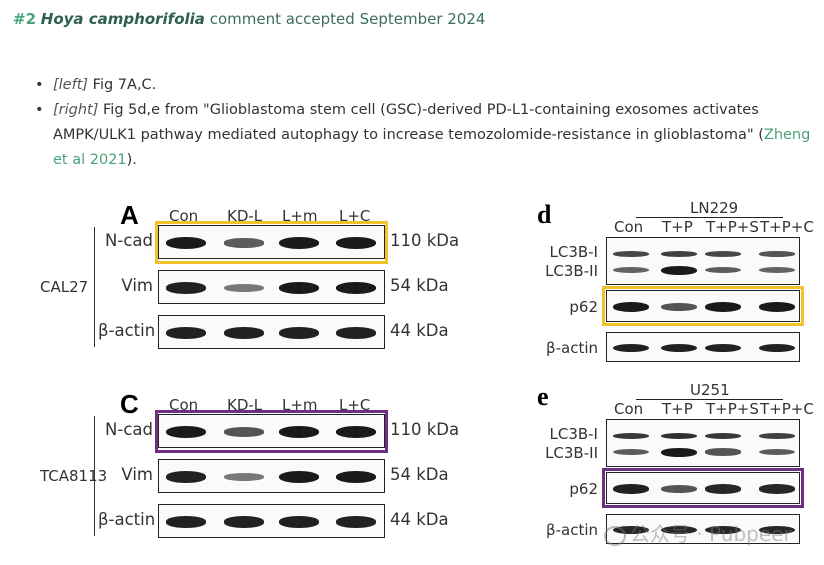 This screenshot has width=824, height=565. Describe the element at coordinates (71, 85) in the screenshot. I see `note-left-tag: [left]` at that location.